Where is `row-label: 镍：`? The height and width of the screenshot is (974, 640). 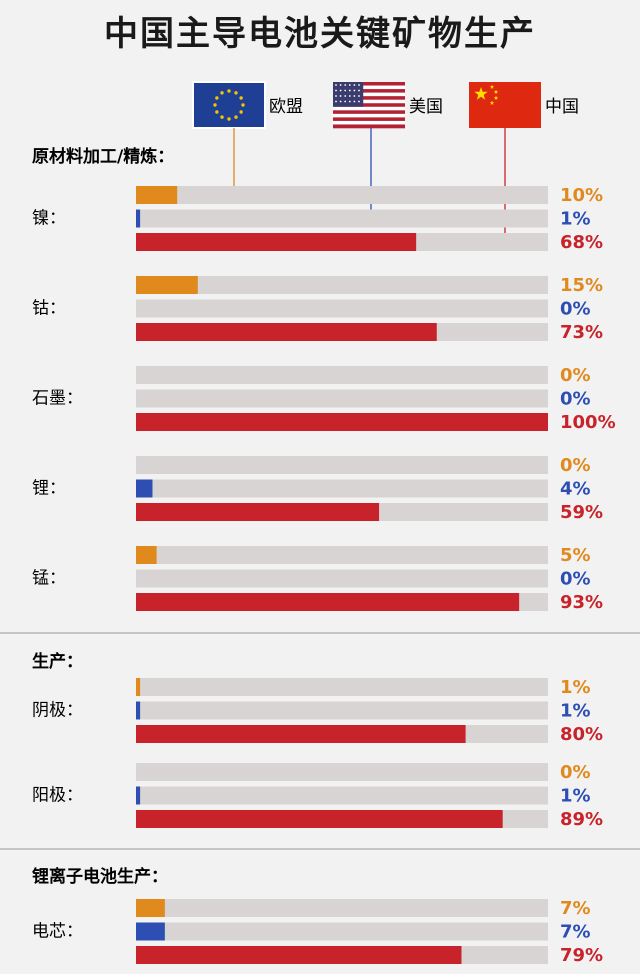
row-label: 镍： is located at coordinates (49, 219).